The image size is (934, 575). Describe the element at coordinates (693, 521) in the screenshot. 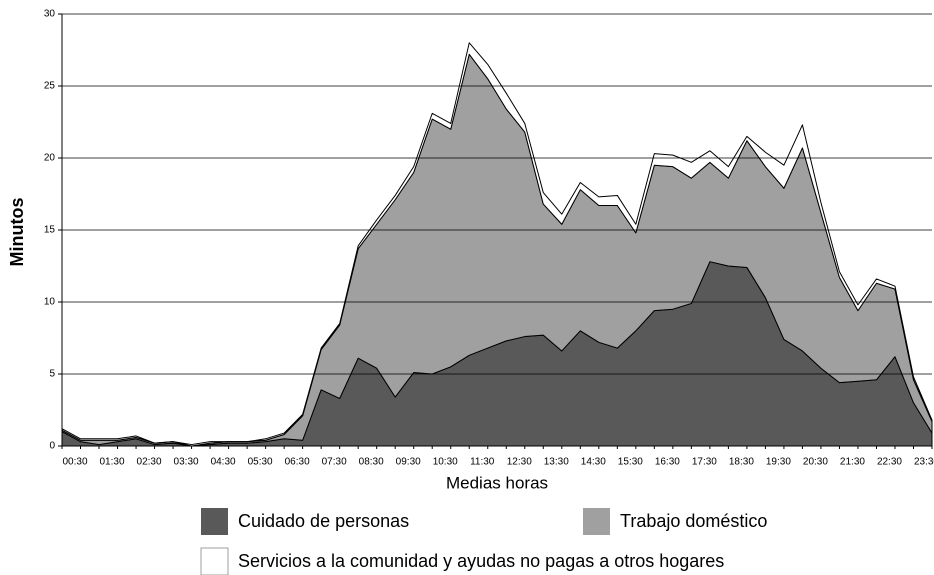

I see `legend-label: Trabajo doméstico` at that location.